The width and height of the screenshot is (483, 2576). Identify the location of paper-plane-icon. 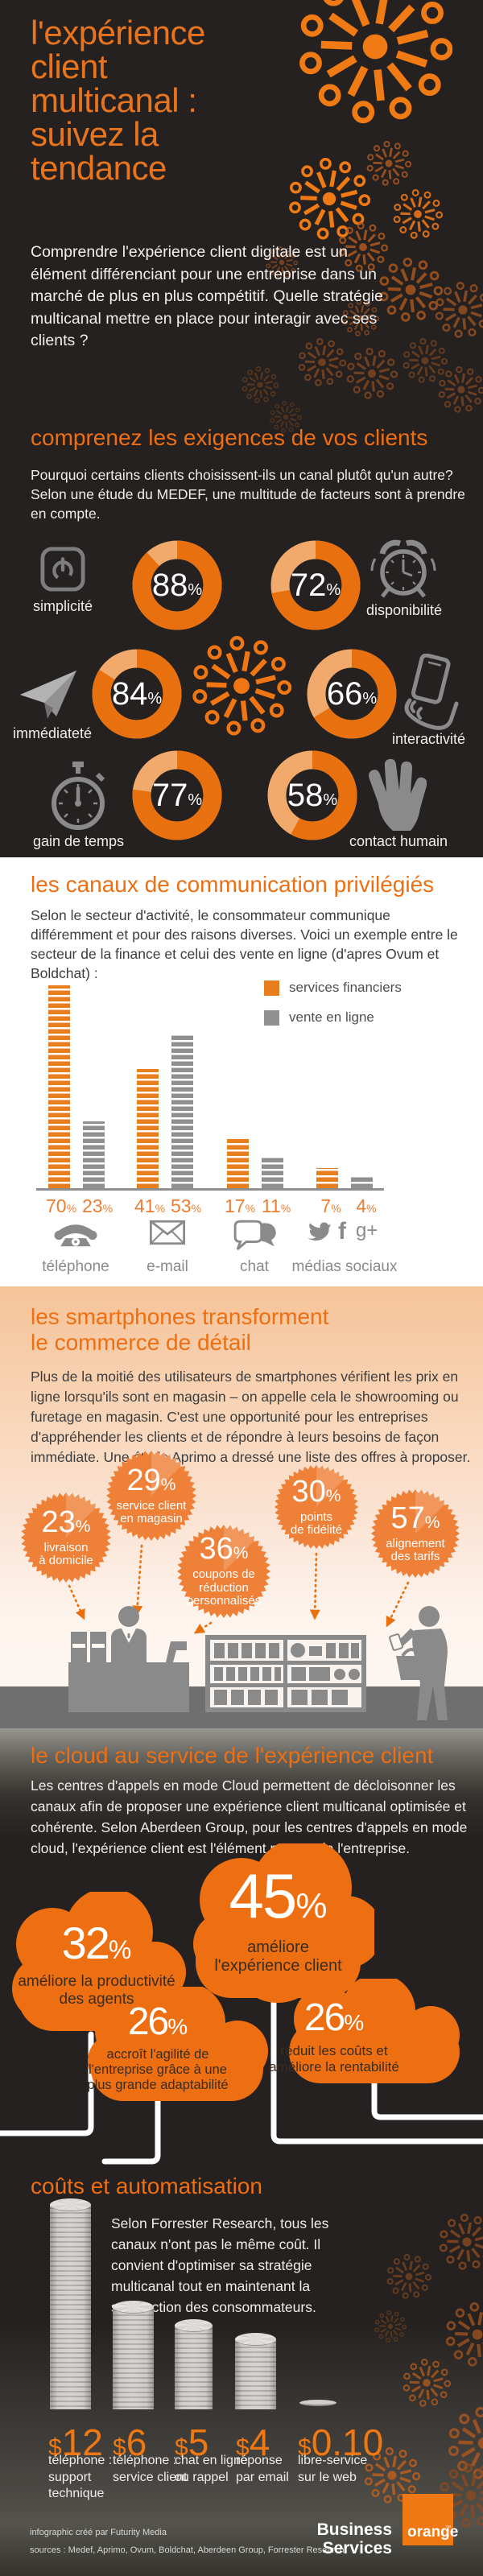
(48, 695).